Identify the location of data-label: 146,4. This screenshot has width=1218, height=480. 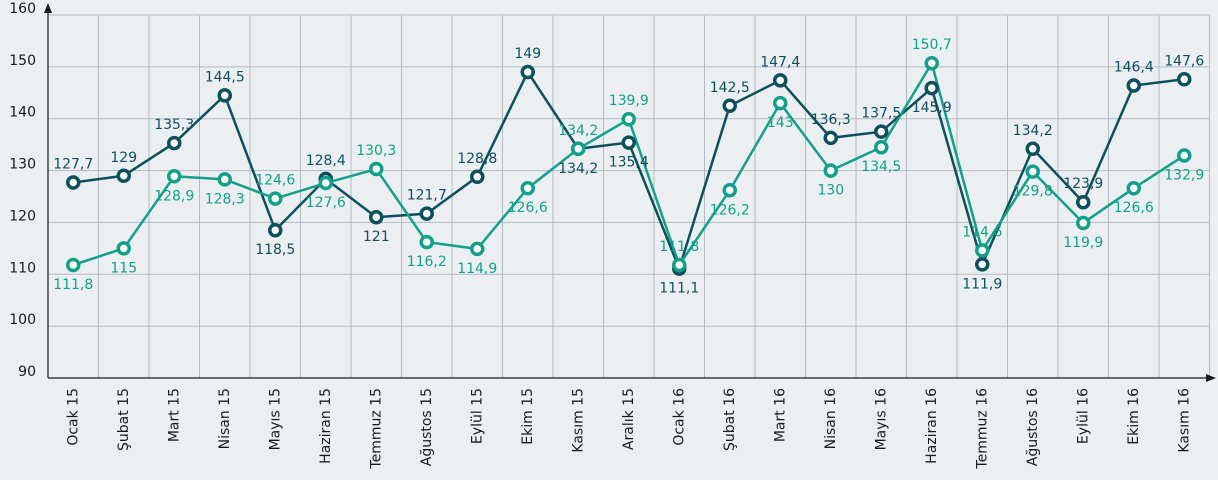
(1134, 68).